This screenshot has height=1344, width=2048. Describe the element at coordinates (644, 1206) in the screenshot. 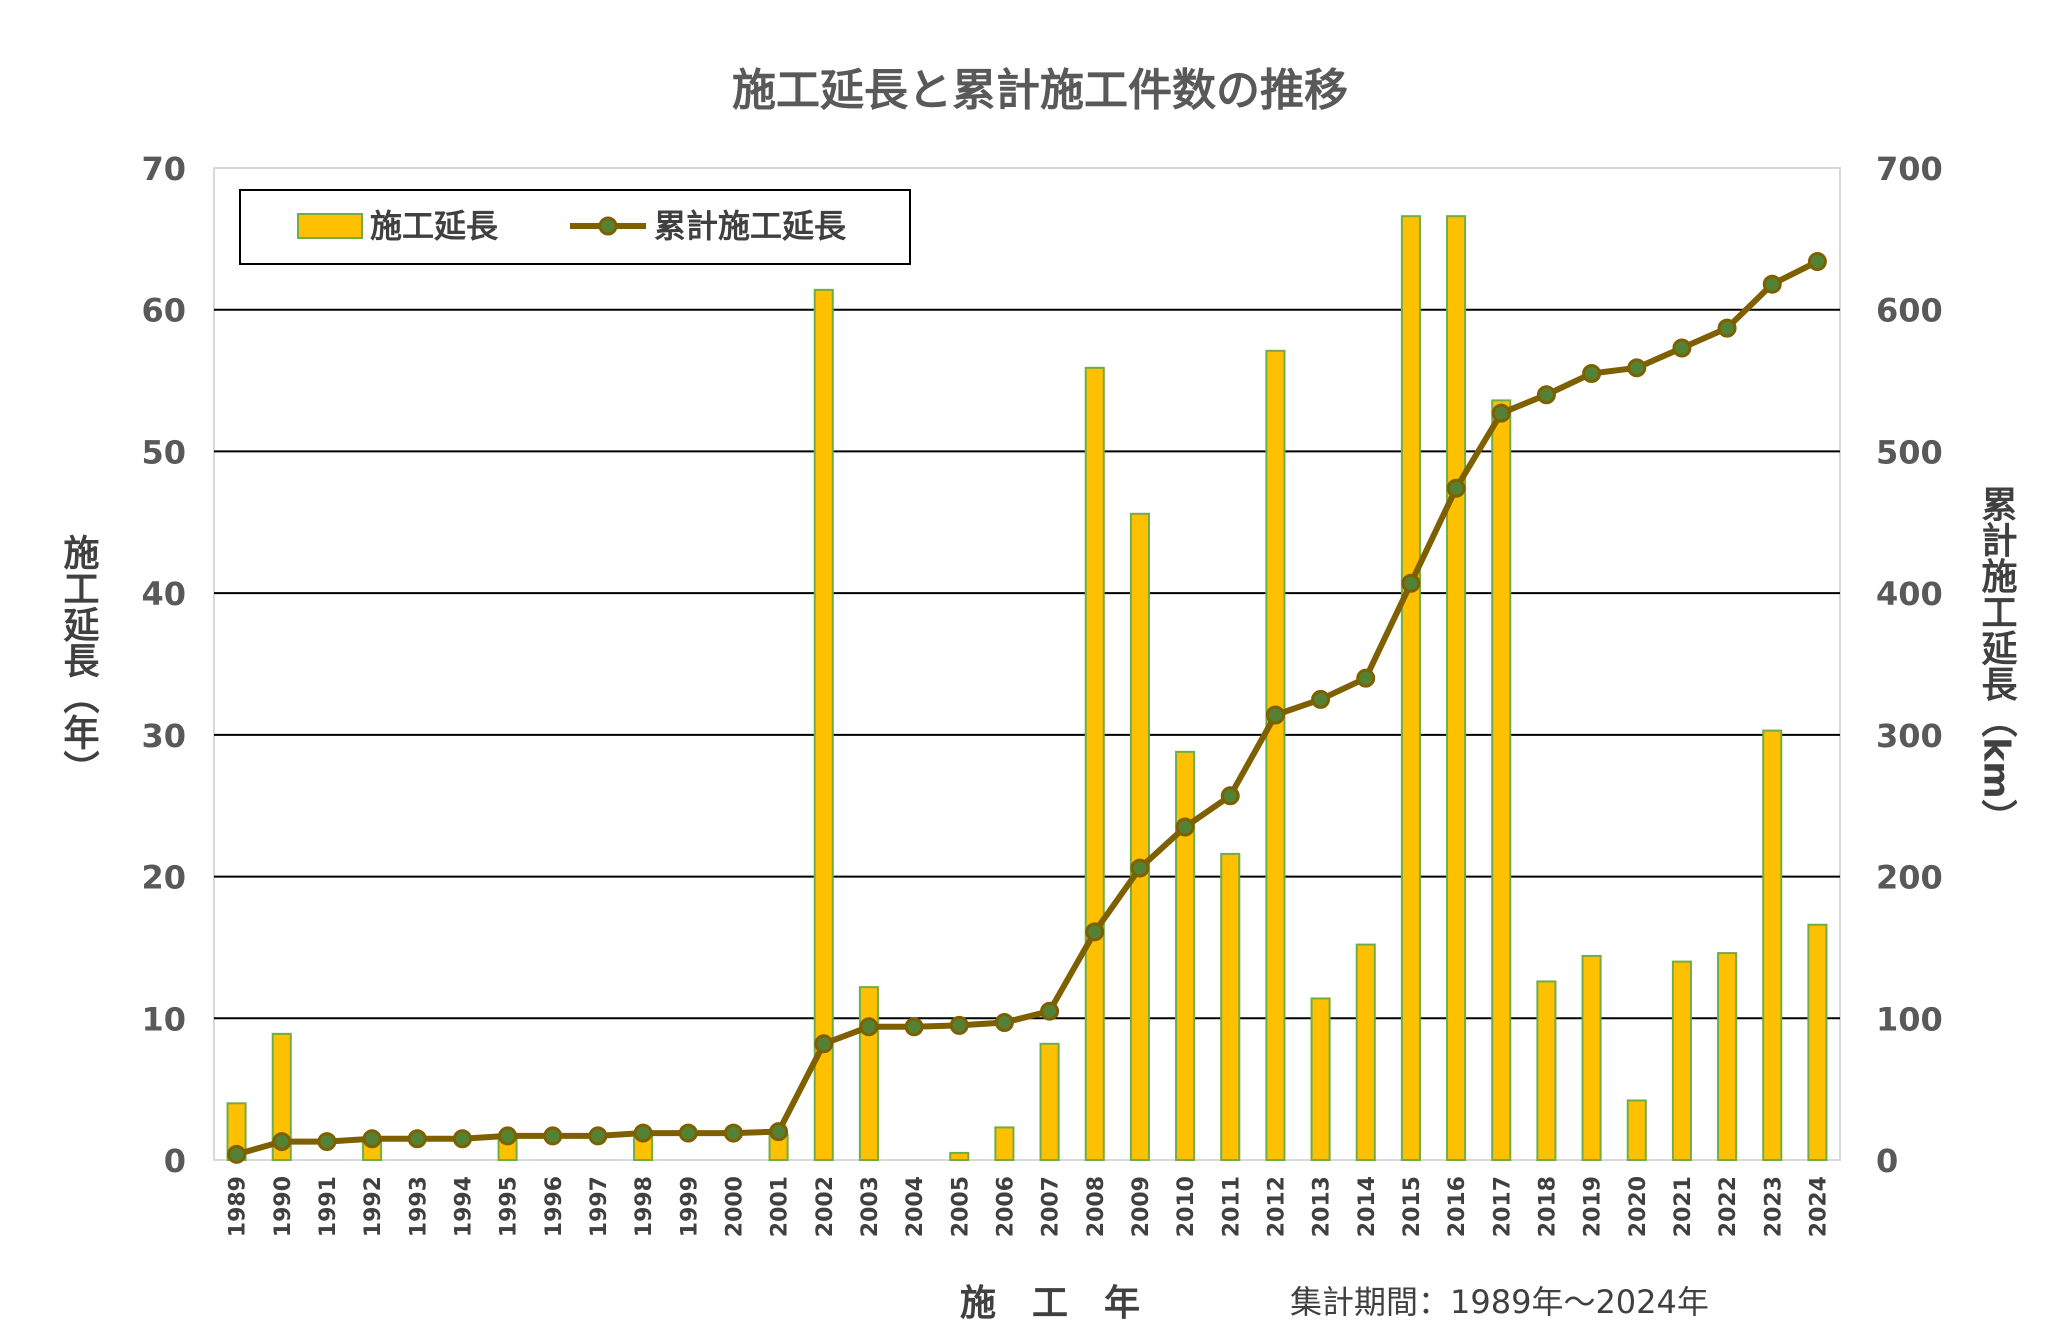

I see `x-tick-label: 1998` at that location.